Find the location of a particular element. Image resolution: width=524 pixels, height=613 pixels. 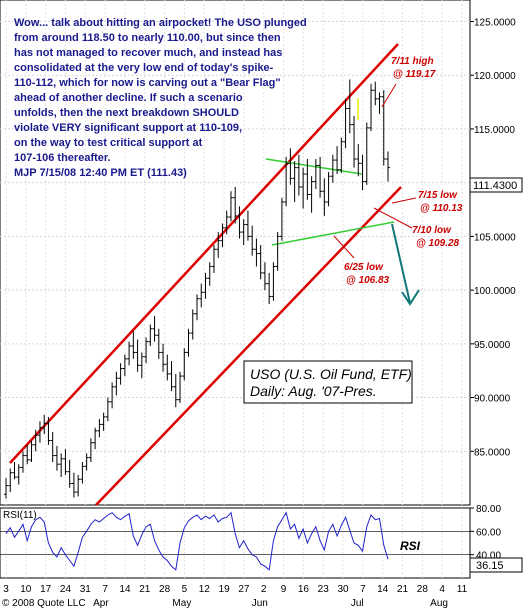

commentary-line: on the way to test critical support at is located at coordinates (108, 143).